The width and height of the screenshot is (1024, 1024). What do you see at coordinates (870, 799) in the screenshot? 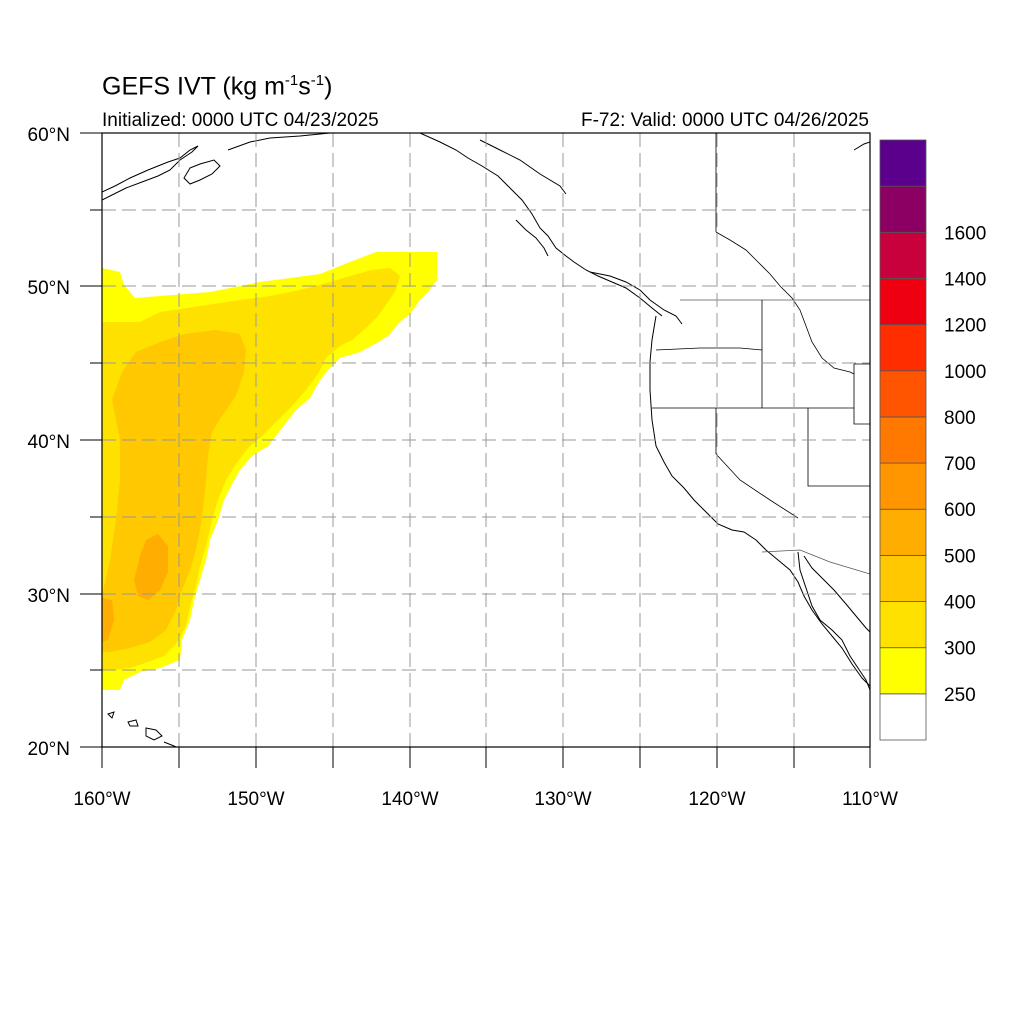
I see `lon-label-110w: 110°W` at bounding box center [870, 799].